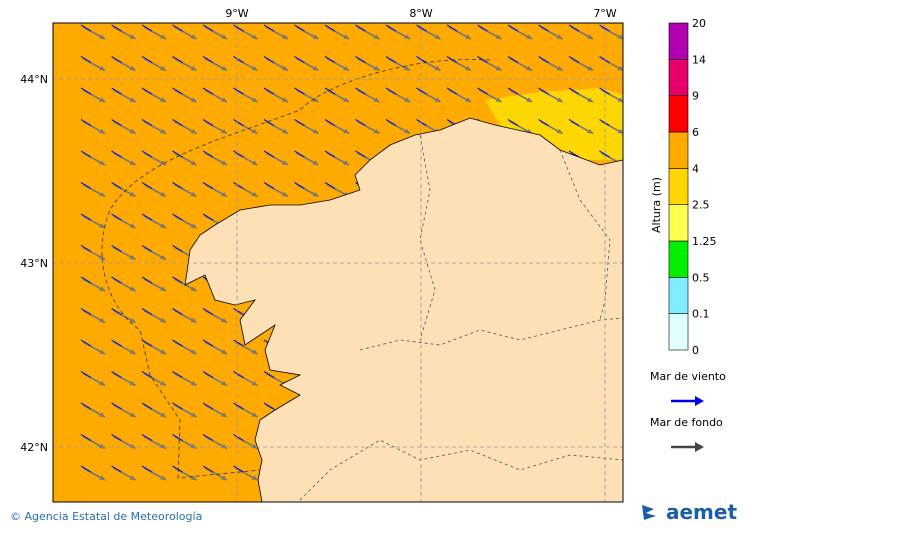 The width and height of the screenshot is (900, 537). I want to click on colorbar-label: 1.25, so click(704, 241).